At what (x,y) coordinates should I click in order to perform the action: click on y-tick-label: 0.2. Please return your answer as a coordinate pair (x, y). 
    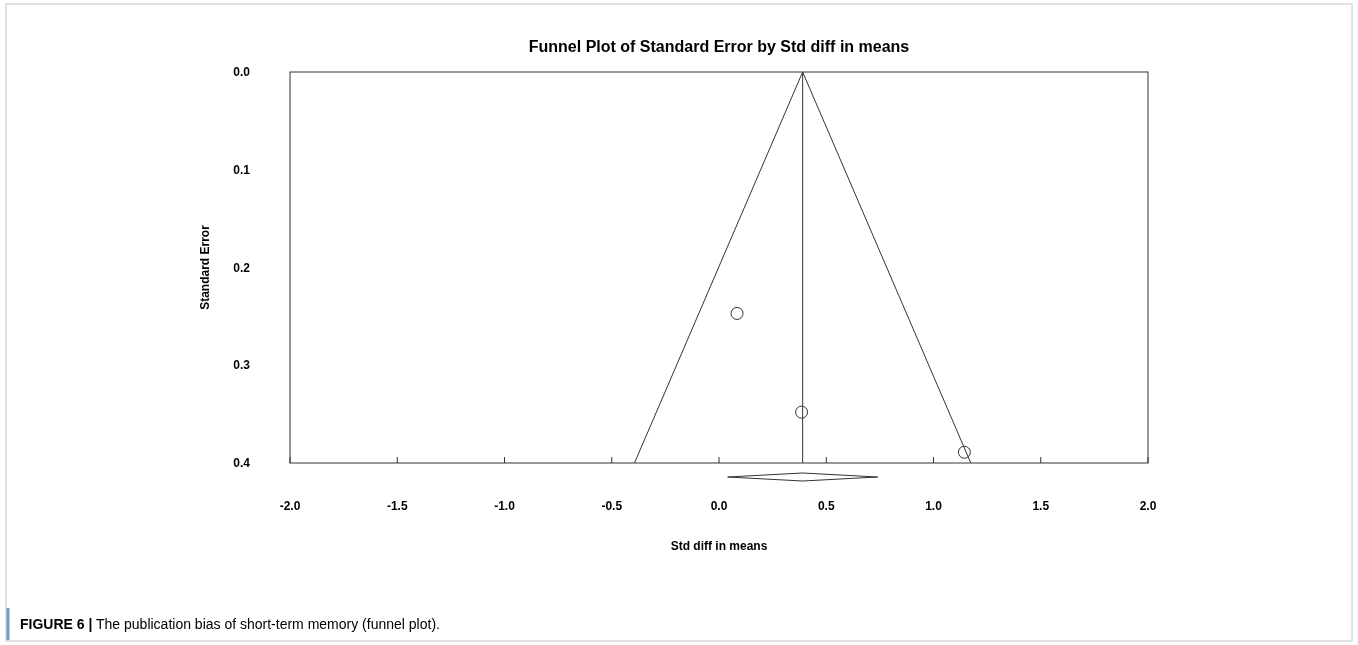
    Looking at the image, I should click on (242, 267).